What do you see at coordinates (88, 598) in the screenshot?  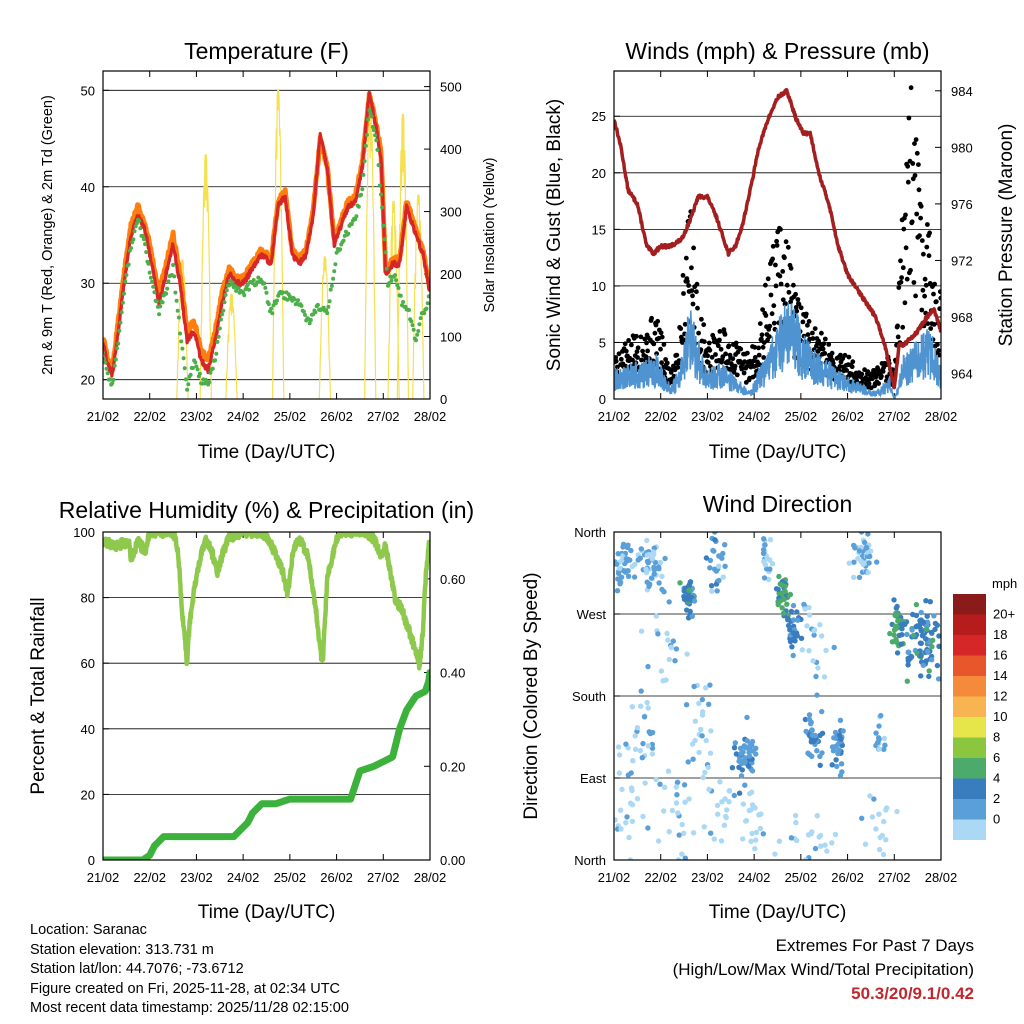 I see `y-tick-label: 80` at bounding box center [88, 598].